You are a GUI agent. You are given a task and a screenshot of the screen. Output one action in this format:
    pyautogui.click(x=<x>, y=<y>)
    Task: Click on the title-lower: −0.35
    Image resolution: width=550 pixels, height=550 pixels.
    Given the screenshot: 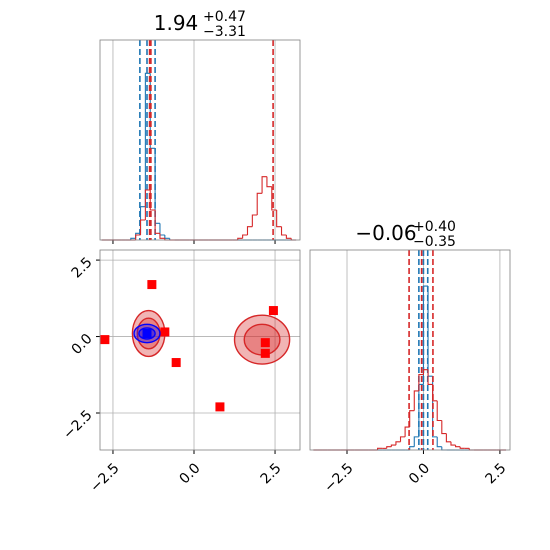 What is the action you would take?
    pyautogui.click(x=434, y=242)
    